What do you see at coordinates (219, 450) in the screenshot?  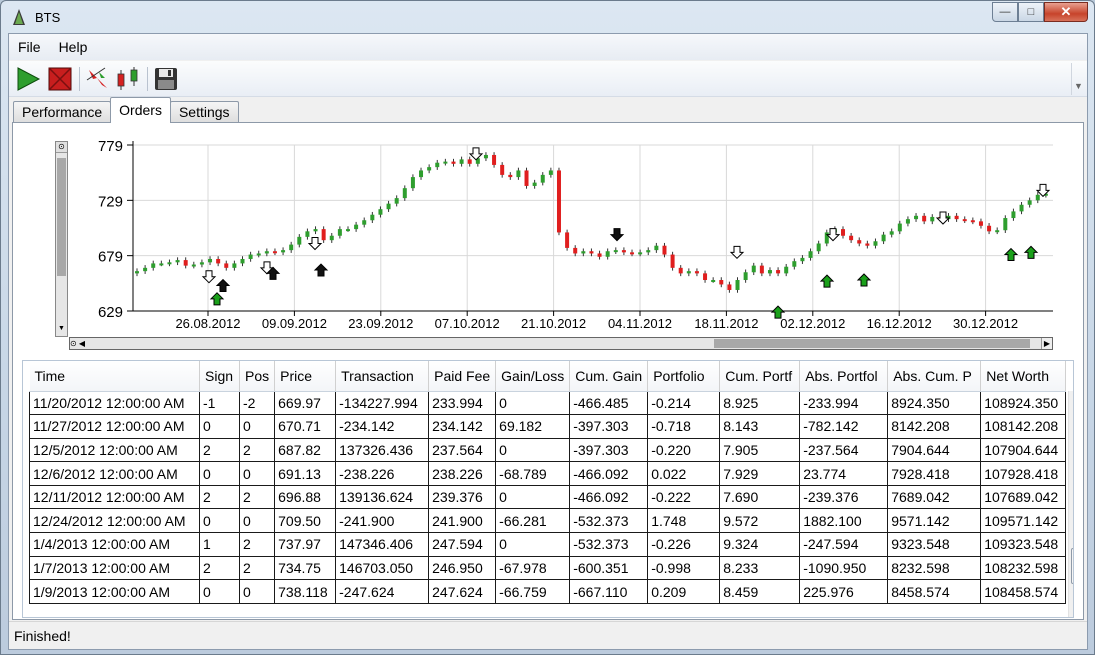 I see `table-cell: 2` at bounding box center [219, 450].